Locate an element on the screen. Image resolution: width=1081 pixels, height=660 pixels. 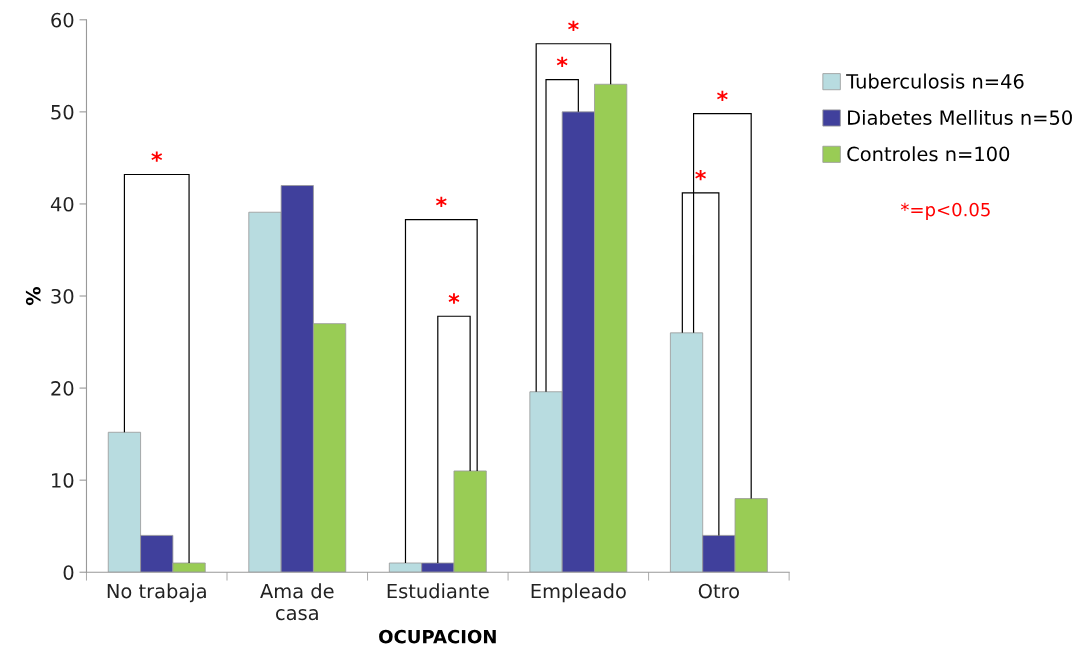
y-tick-label: 60 is located at coordinates (62, 20).